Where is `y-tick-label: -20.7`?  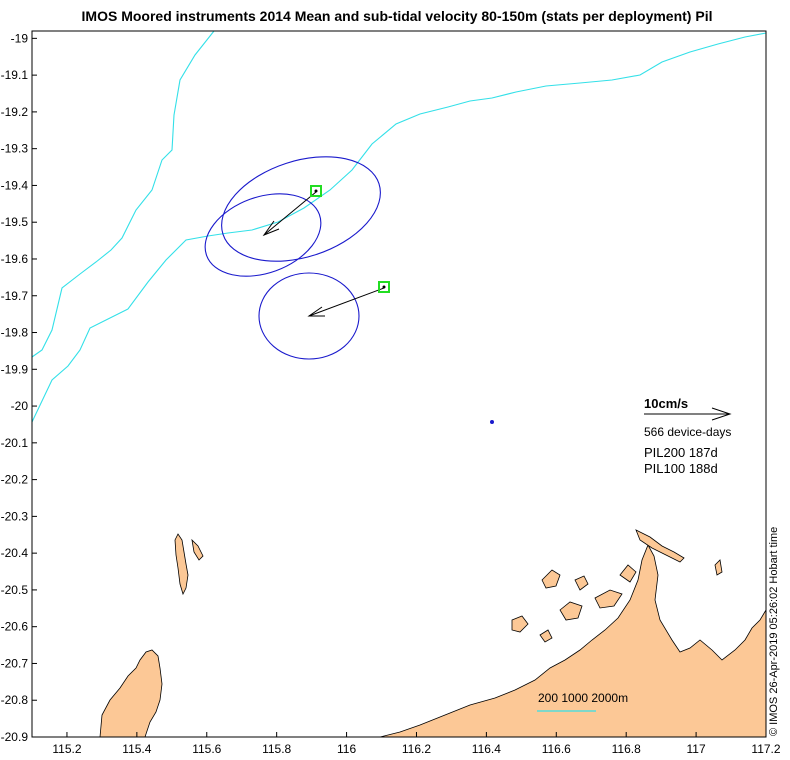
y-tick-label: -20.7 is located at coordinates (15, 663).